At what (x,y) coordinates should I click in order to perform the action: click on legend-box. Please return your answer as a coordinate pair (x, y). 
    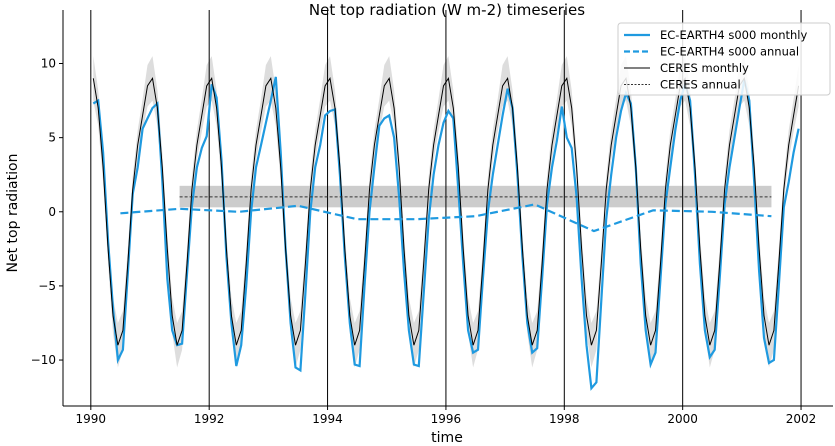
    Looking at the image, I should click on (724, 59).